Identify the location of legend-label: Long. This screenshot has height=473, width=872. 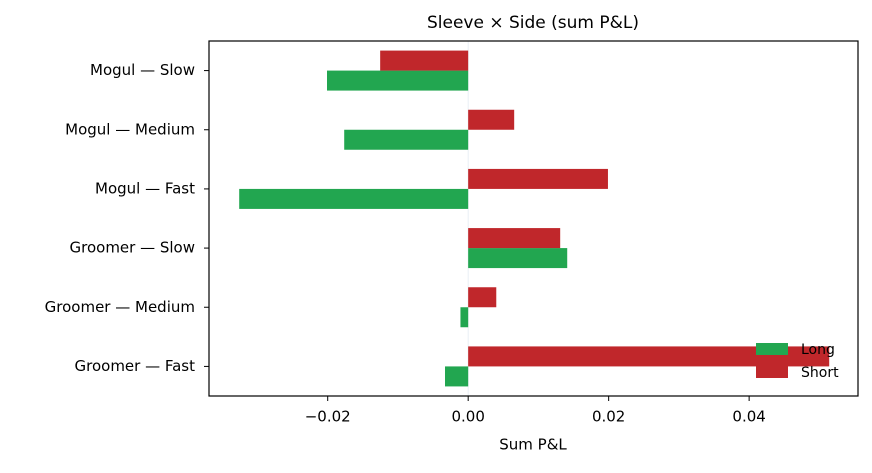
(818, 350).